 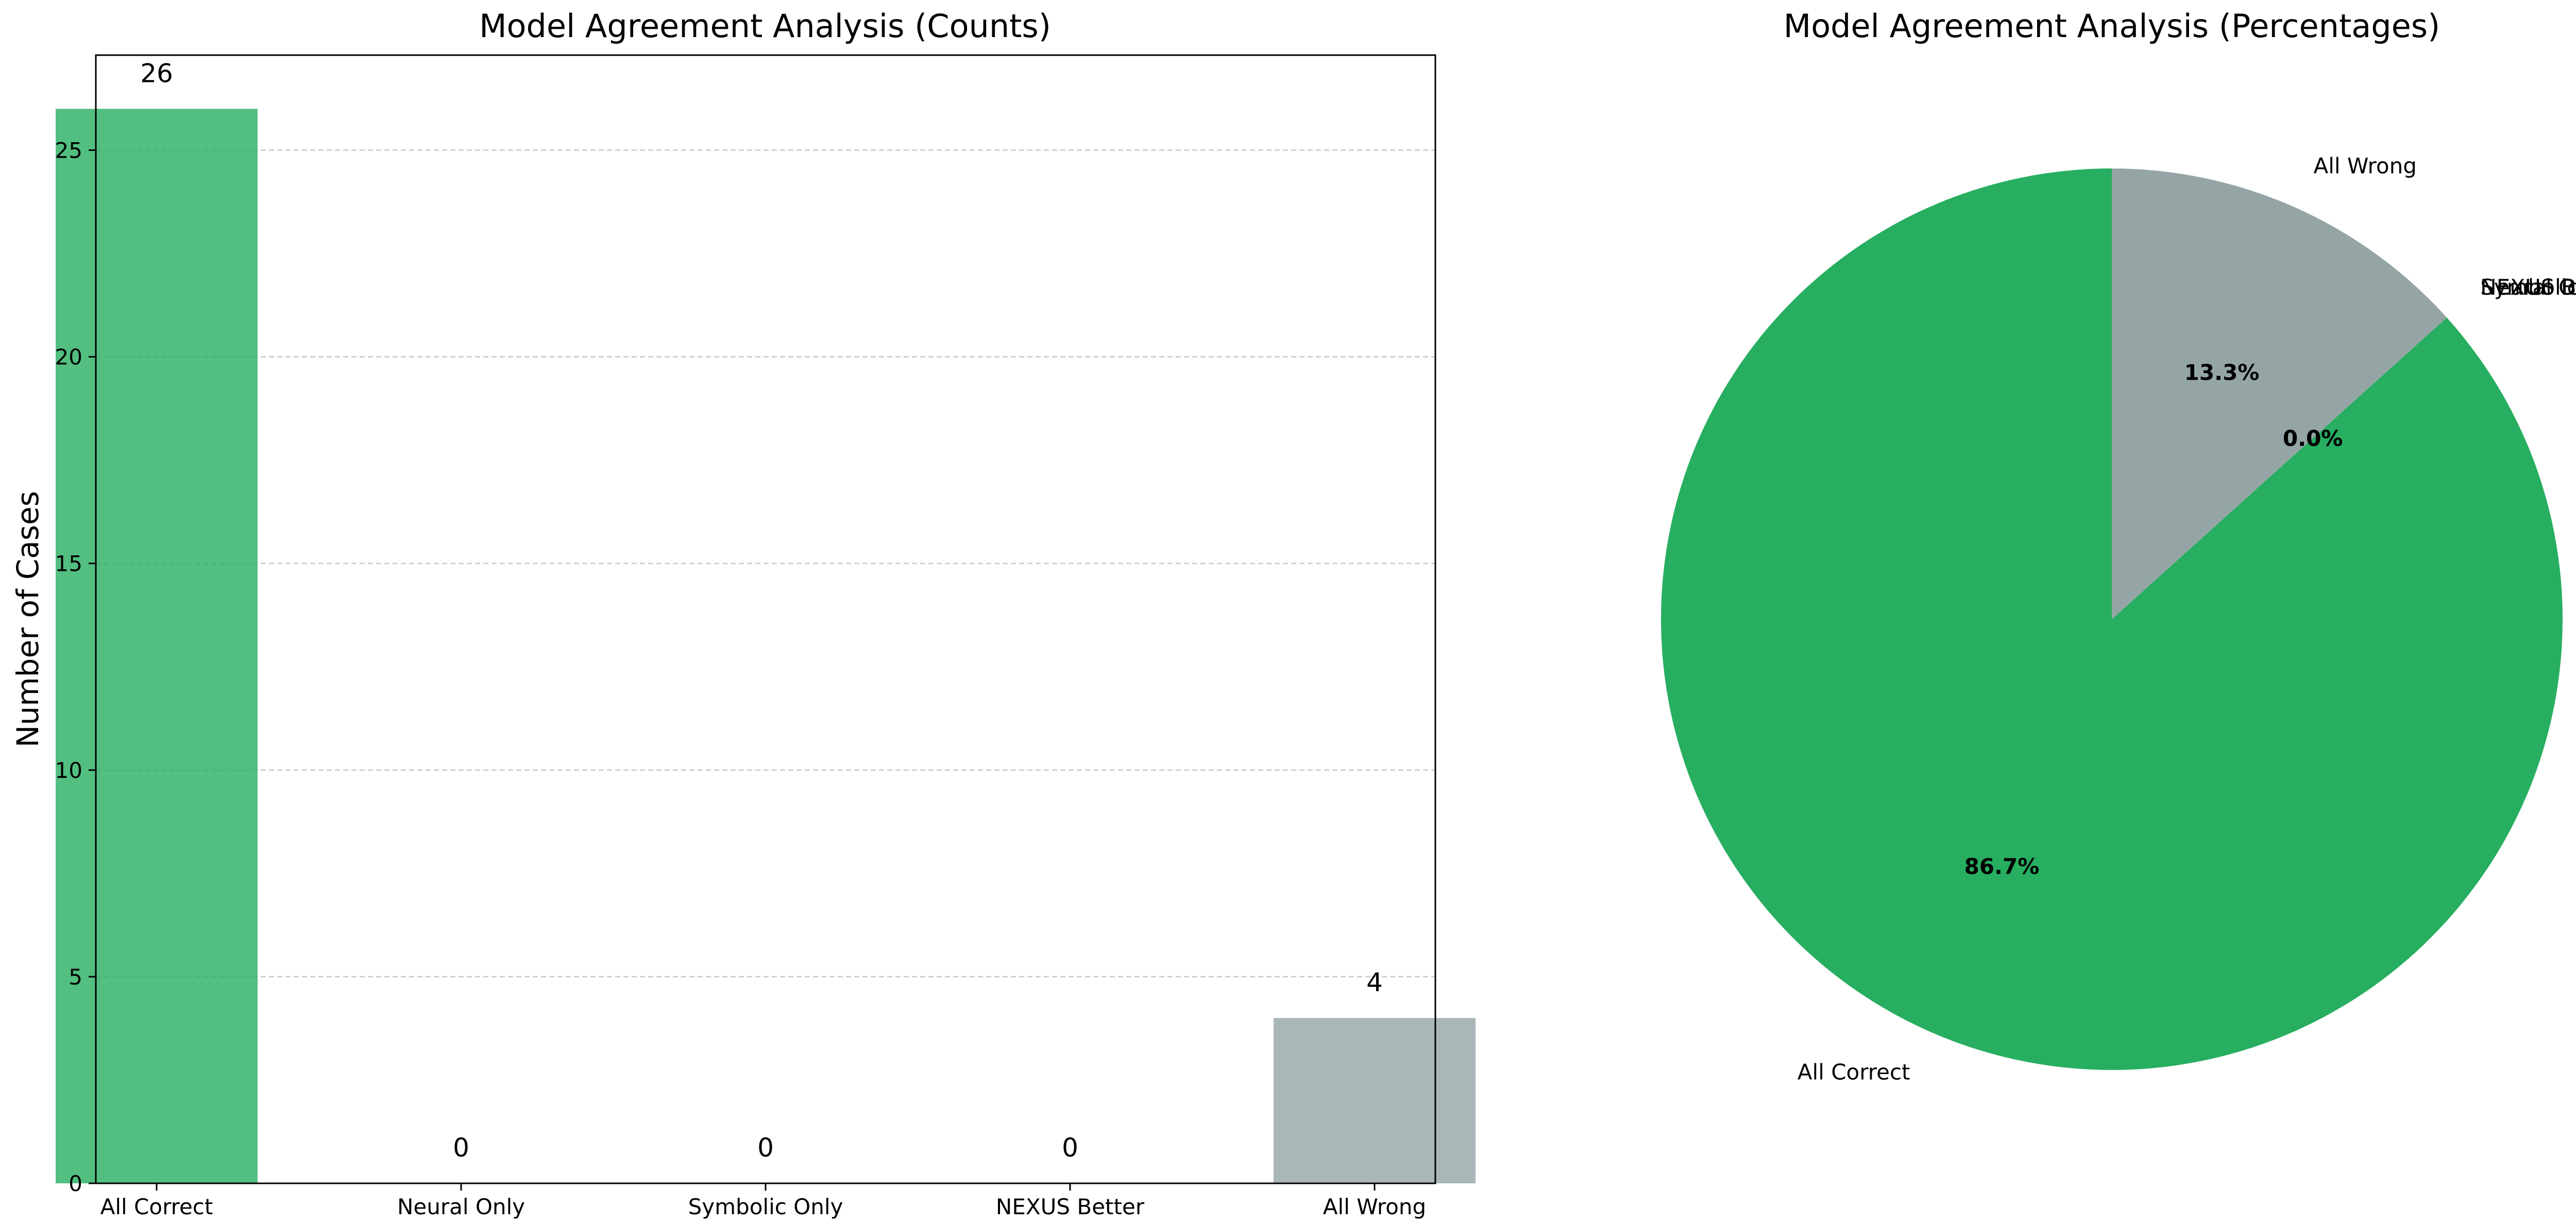 I want to click on x-tick-label: NEXUS Better, so click(x=1070, y=1206).